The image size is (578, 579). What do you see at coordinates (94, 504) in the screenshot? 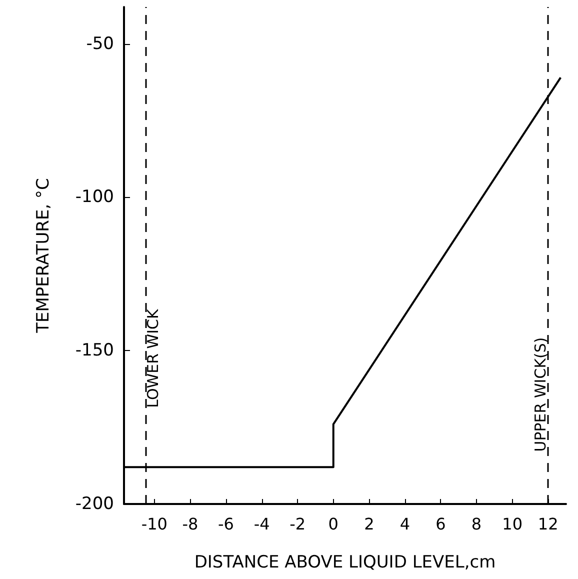
I see `y-tick-label: -200` at bounding box center [94, 504].